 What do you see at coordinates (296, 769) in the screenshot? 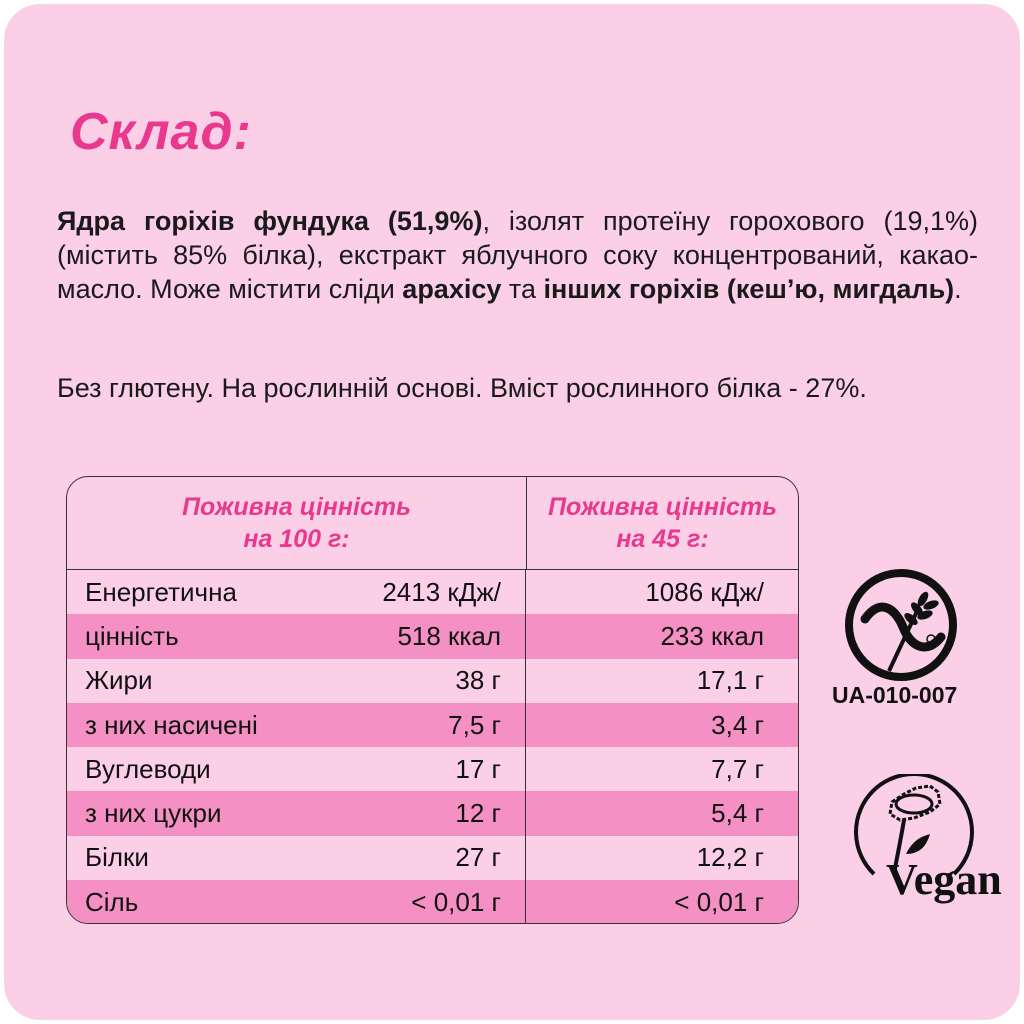
I see `cell-per-100g: Вуглеводи 17 г` at bounding box center [296, 769].